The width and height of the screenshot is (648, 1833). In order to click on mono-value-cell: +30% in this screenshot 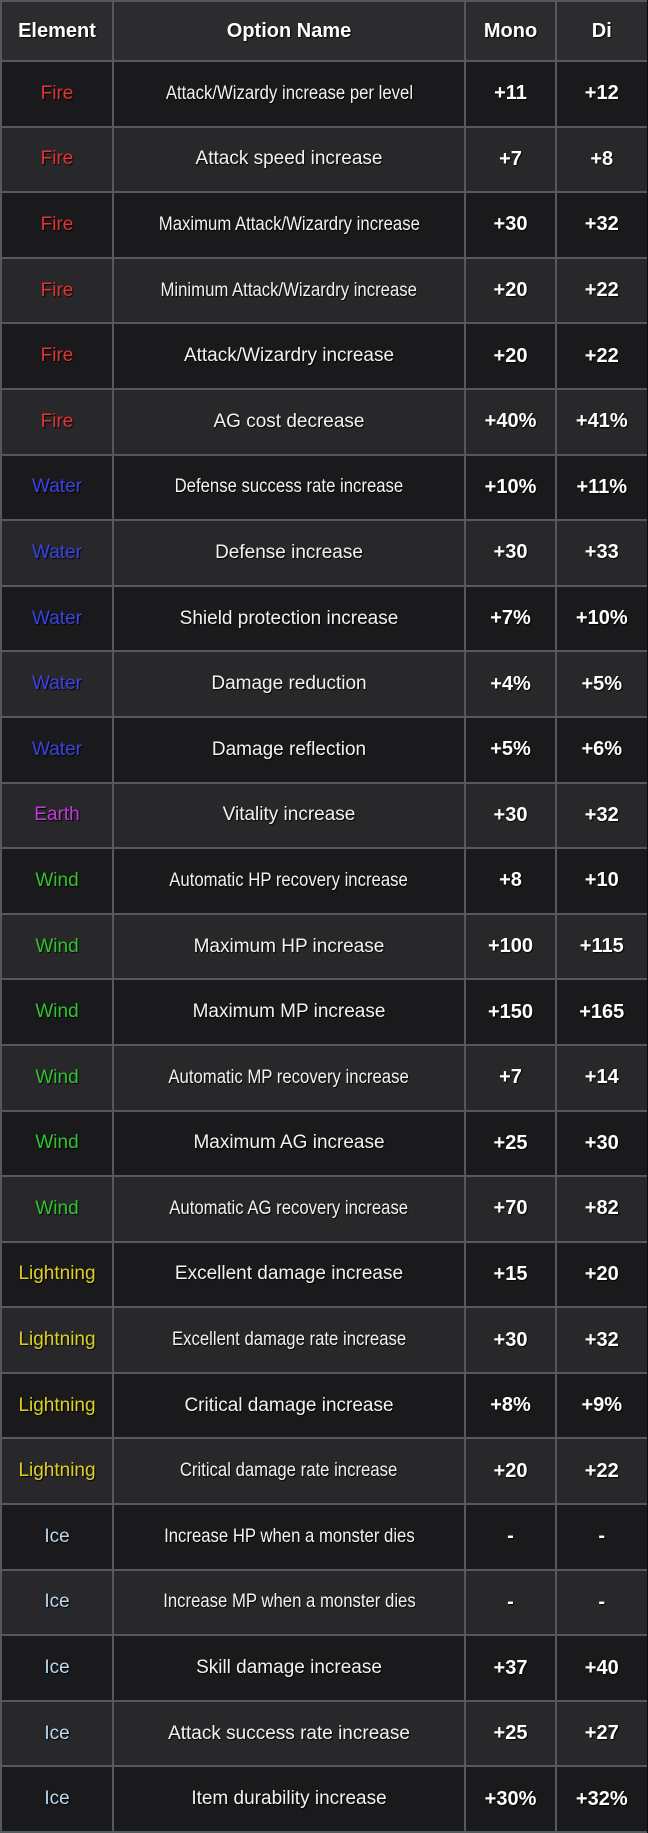, I will do `click(510, 1799)`.